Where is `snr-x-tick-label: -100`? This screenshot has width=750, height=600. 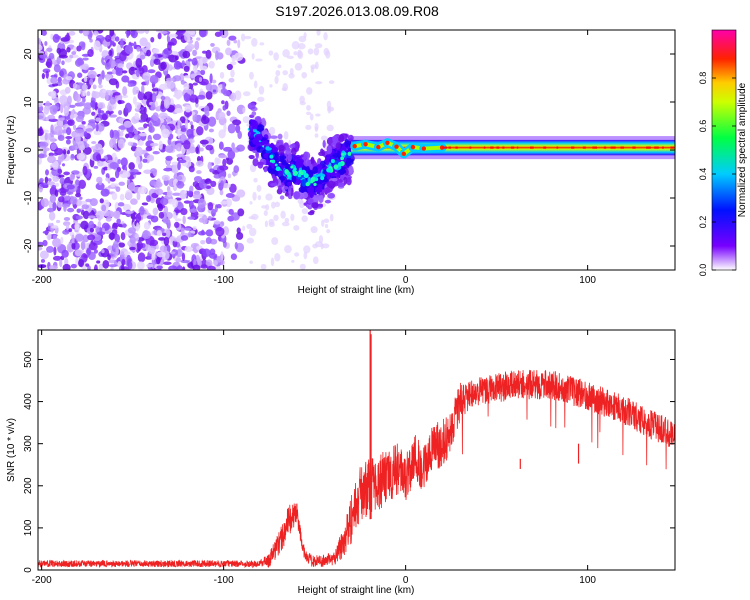
snr-x-tick-label: -100 is located at coordinates (224, 580).